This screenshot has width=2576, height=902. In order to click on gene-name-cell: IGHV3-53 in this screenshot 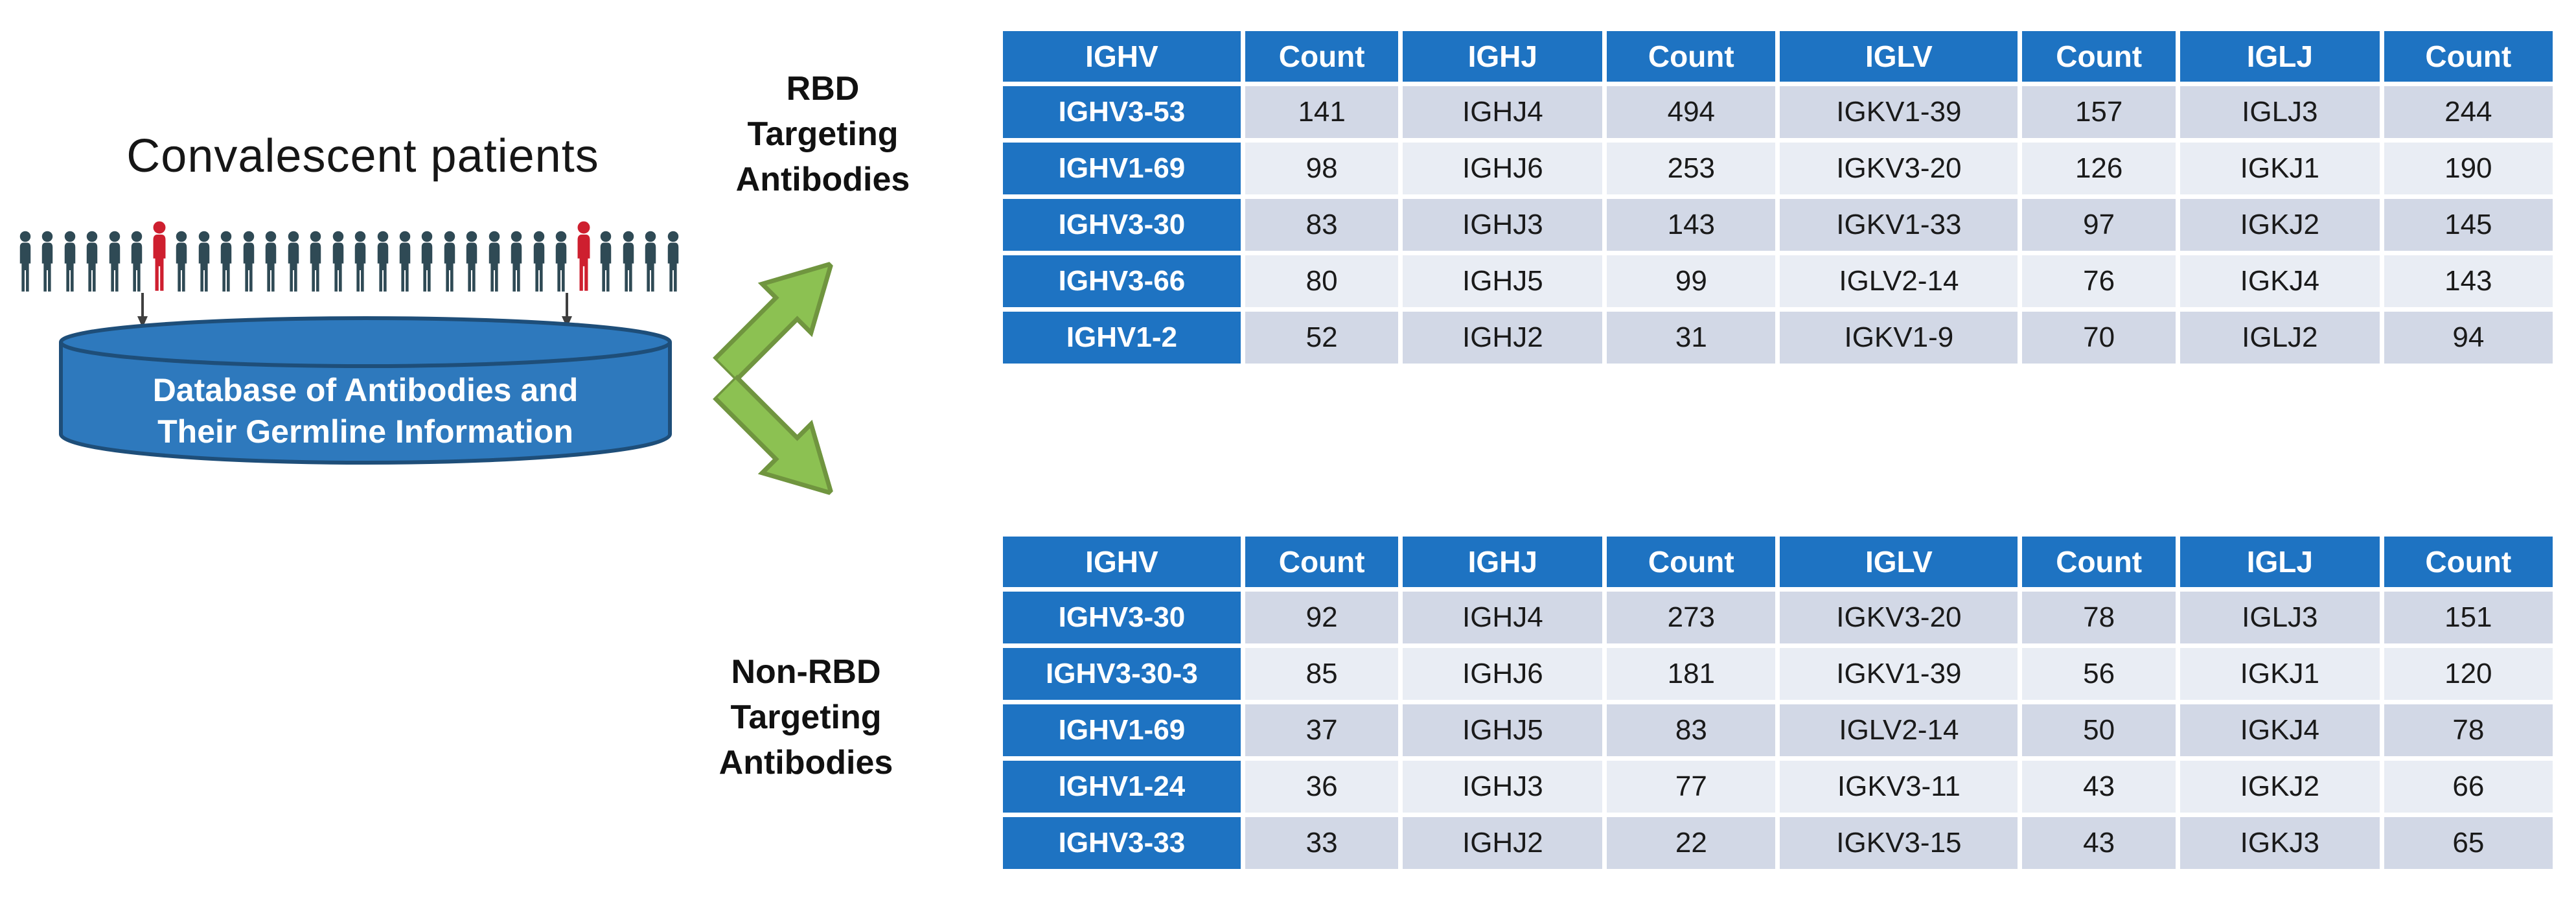, I will do `click(1122, 112)`.